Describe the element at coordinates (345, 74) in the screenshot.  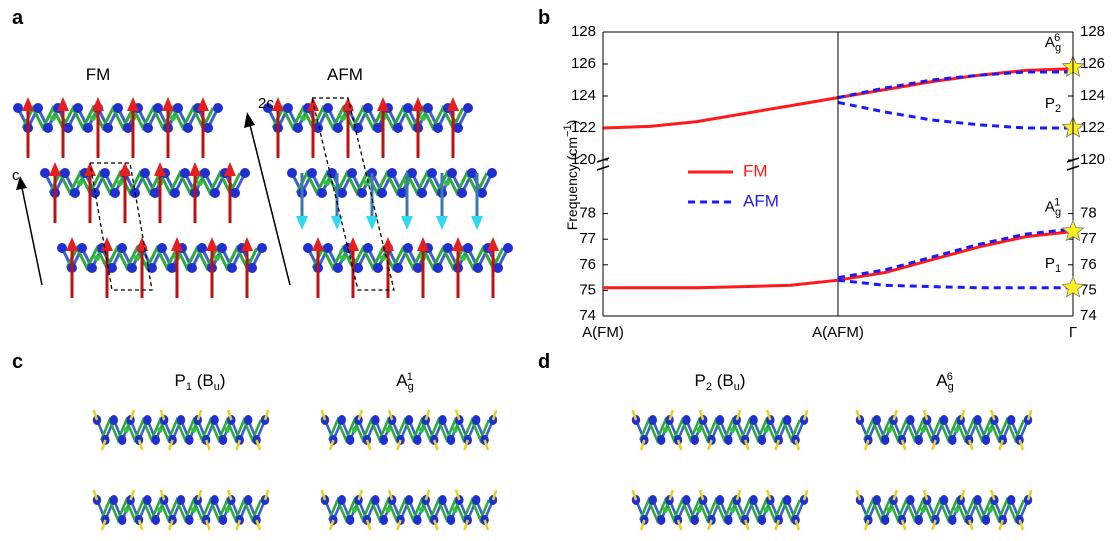
I see `structure-label: AFM` at that location.